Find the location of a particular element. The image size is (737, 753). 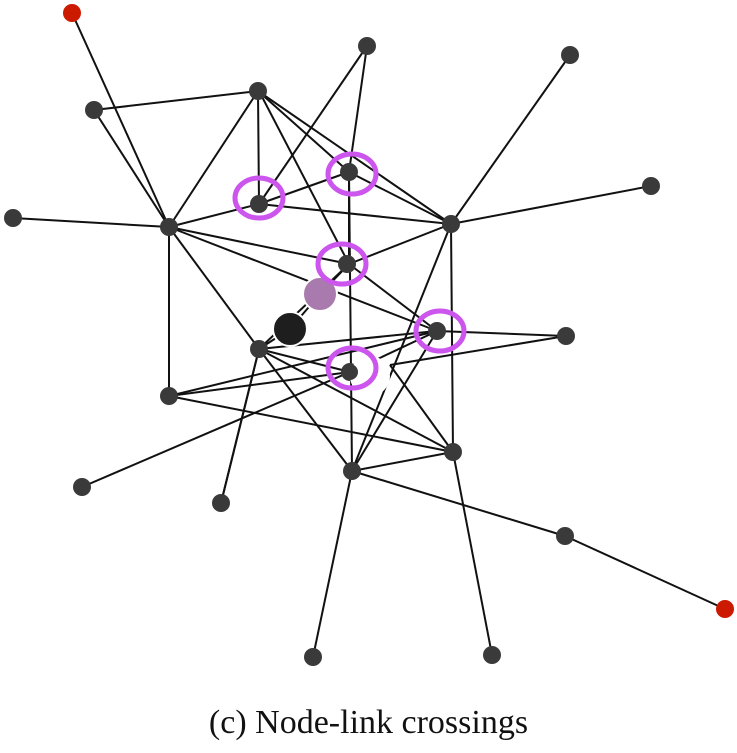

crossing-markers-layer is located at coordinates (349, 271).